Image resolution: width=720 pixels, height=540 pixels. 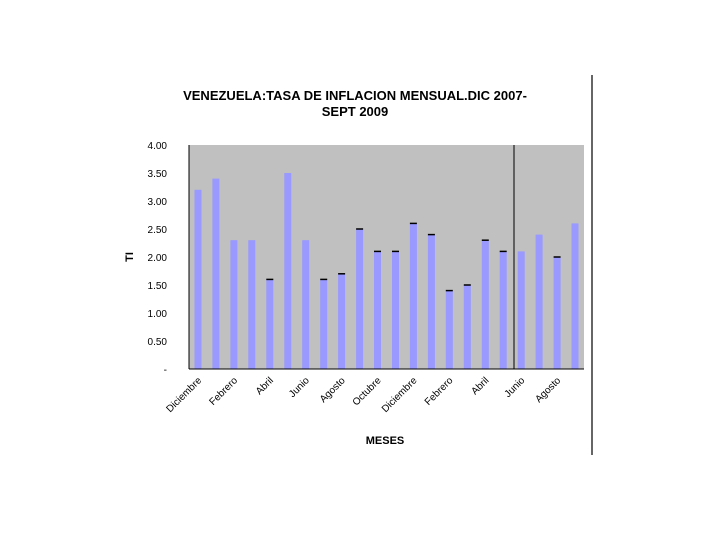 I want to click on x-axis-title: MESES, so click(x=385, y=441).